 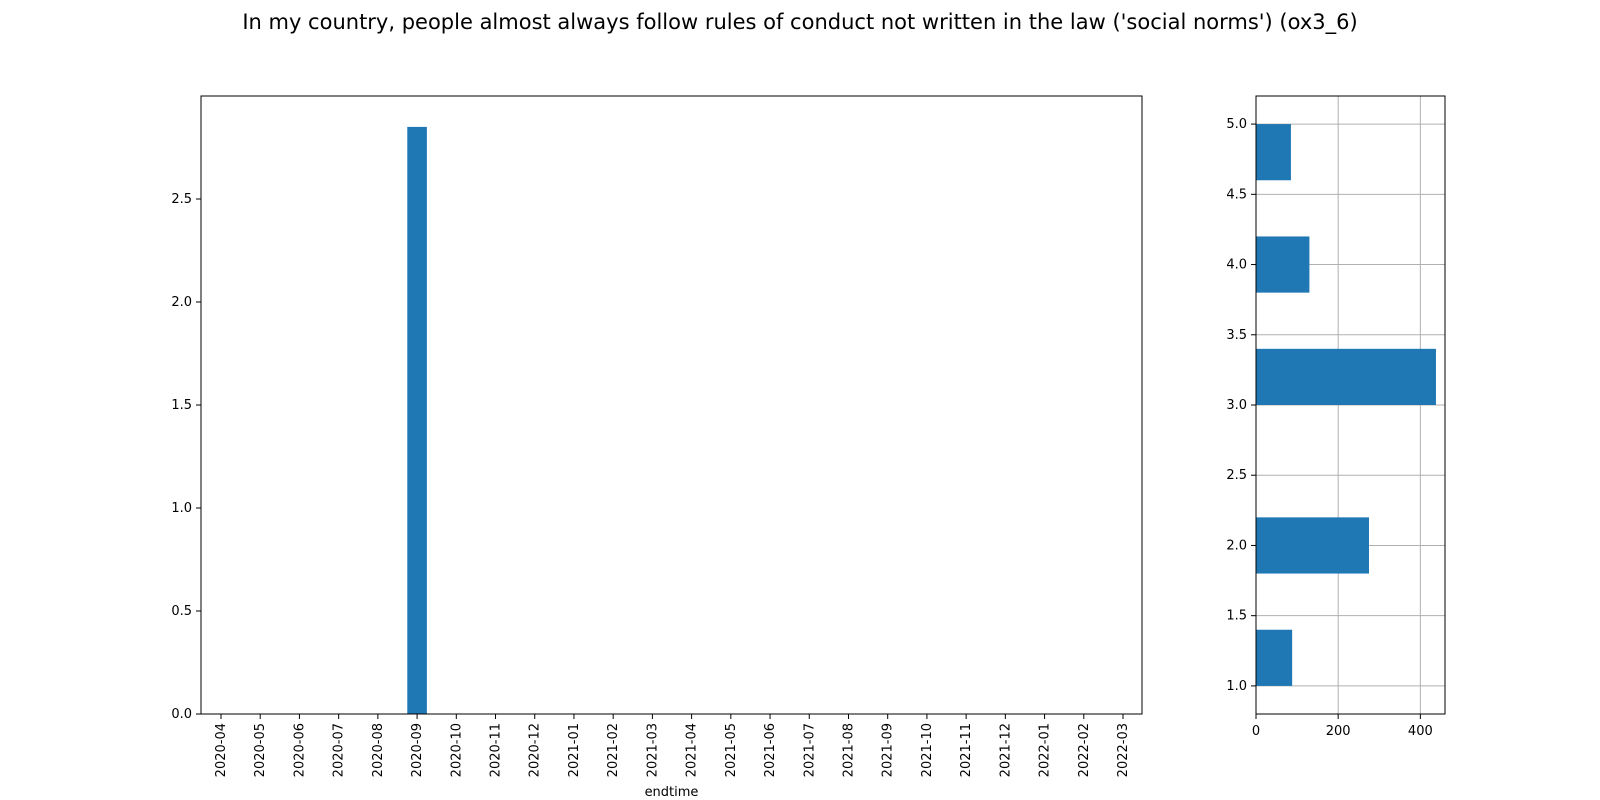 I want to click on y-tick-label: 3.5, so click(x=1236, y=335).